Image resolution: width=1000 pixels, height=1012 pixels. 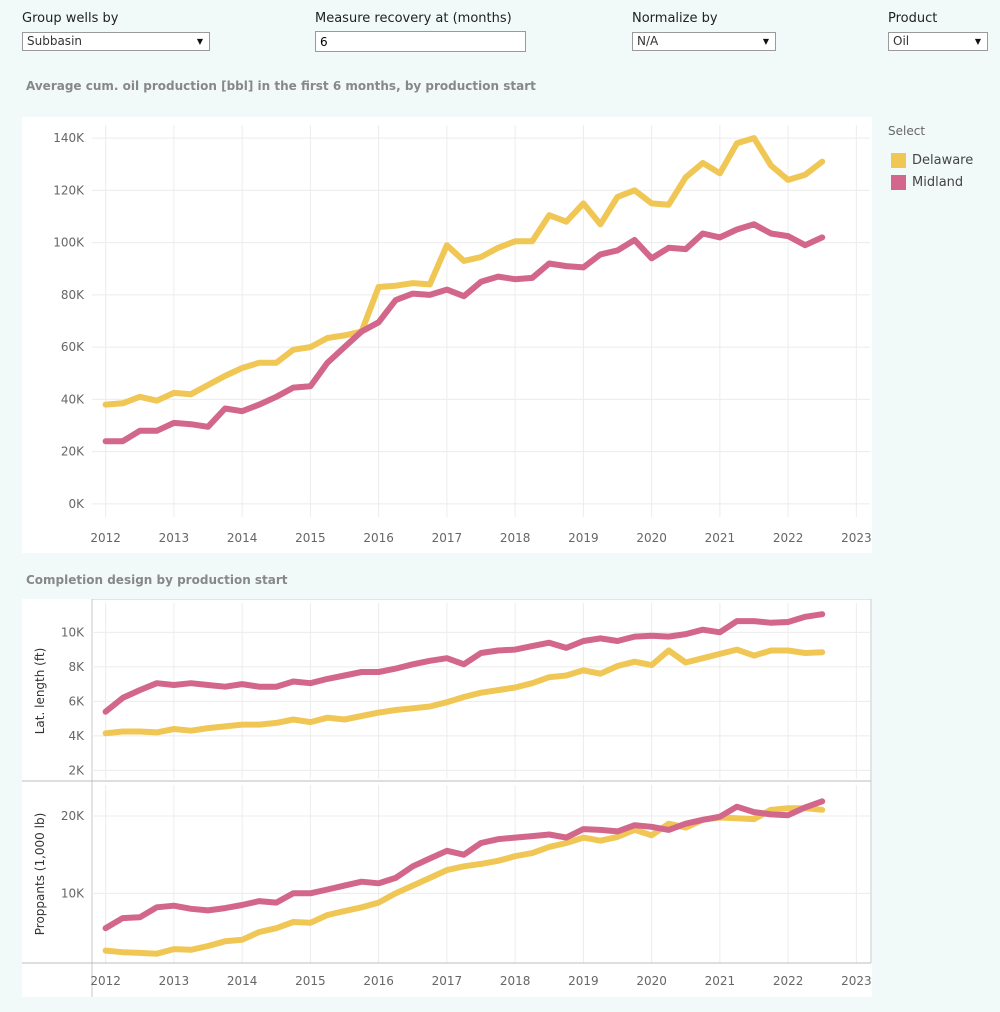 What do you see at coordinates (76, 504) in the screenshot?
I see `y-tick-label: 0K` at bounding box center [76, 504].